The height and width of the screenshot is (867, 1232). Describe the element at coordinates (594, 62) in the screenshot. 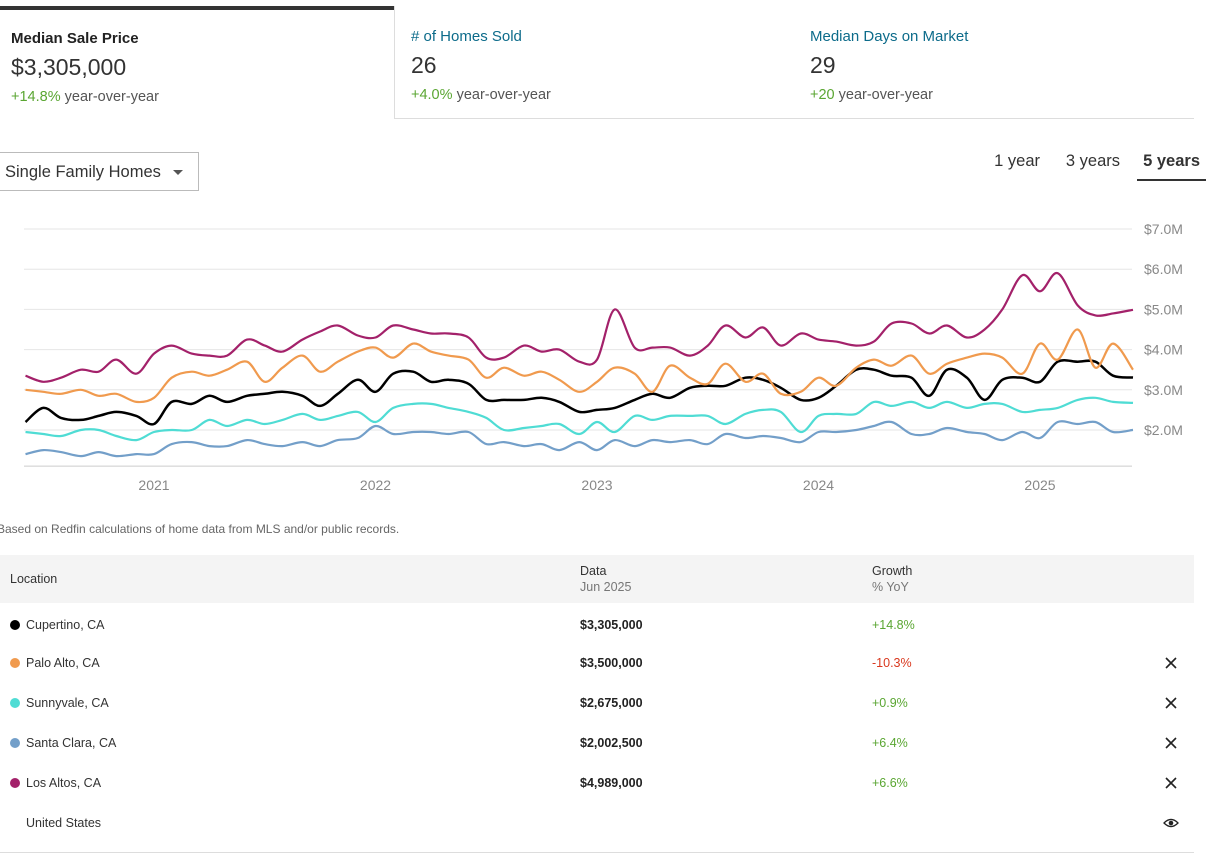

I see `tab-homes-sold: # of Homes Sold 26 +4.0% year-over-year` at that location.